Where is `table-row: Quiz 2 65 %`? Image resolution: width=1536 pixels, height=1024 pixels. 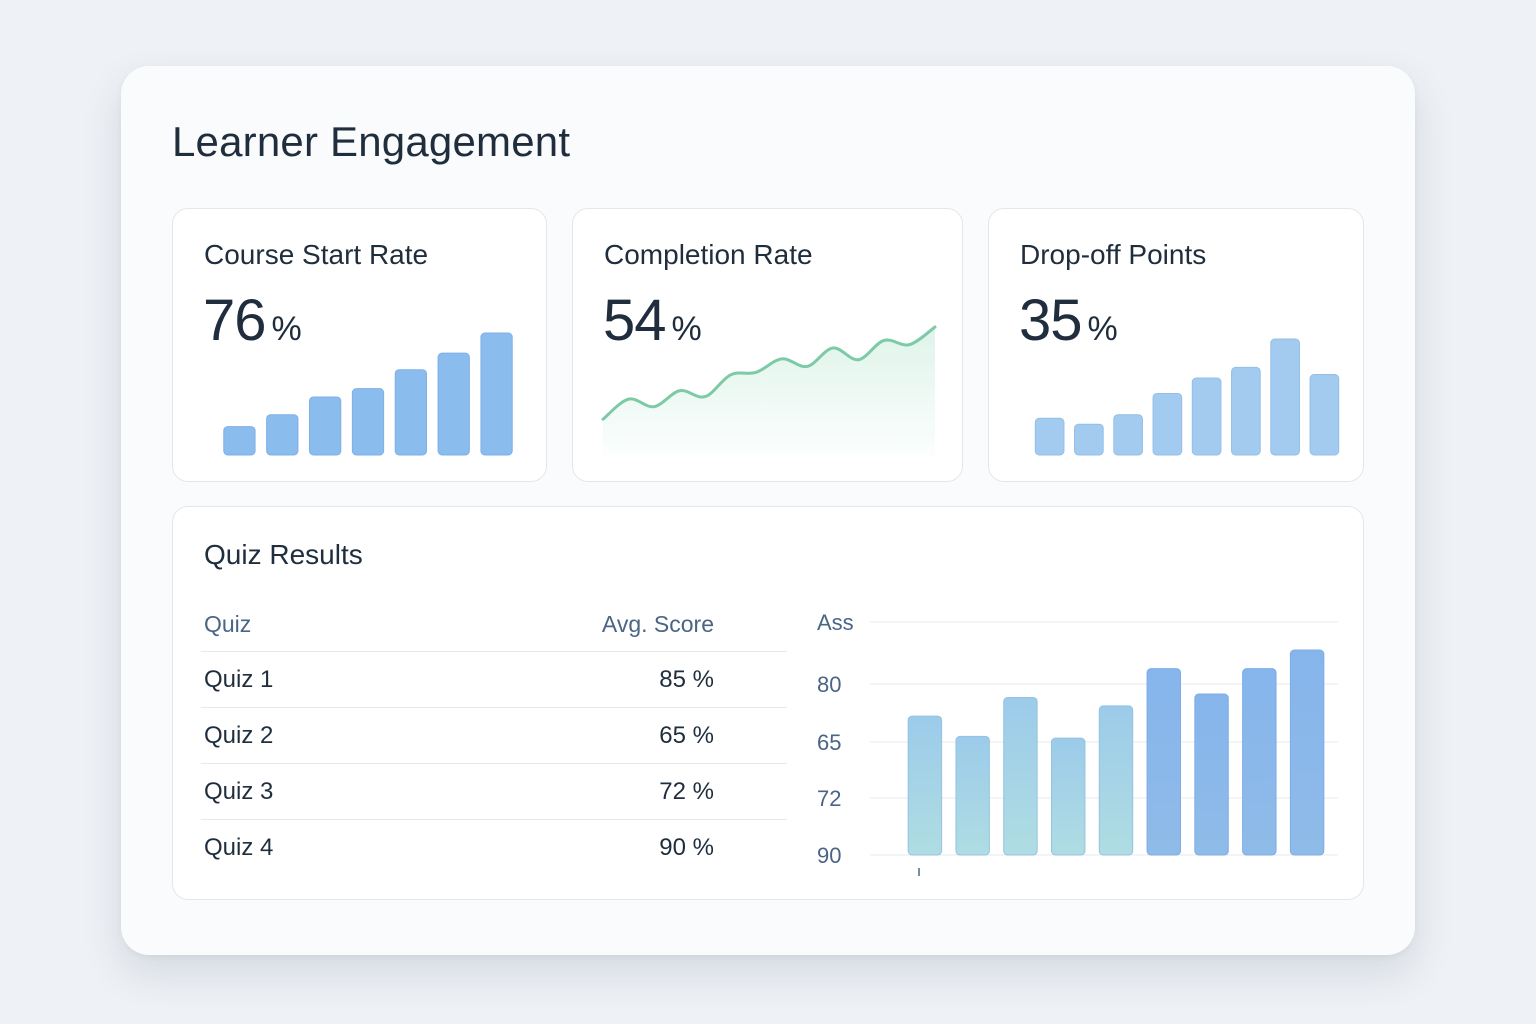 table-row: Quiz 2 65 % is located at coordinates (494, 735).